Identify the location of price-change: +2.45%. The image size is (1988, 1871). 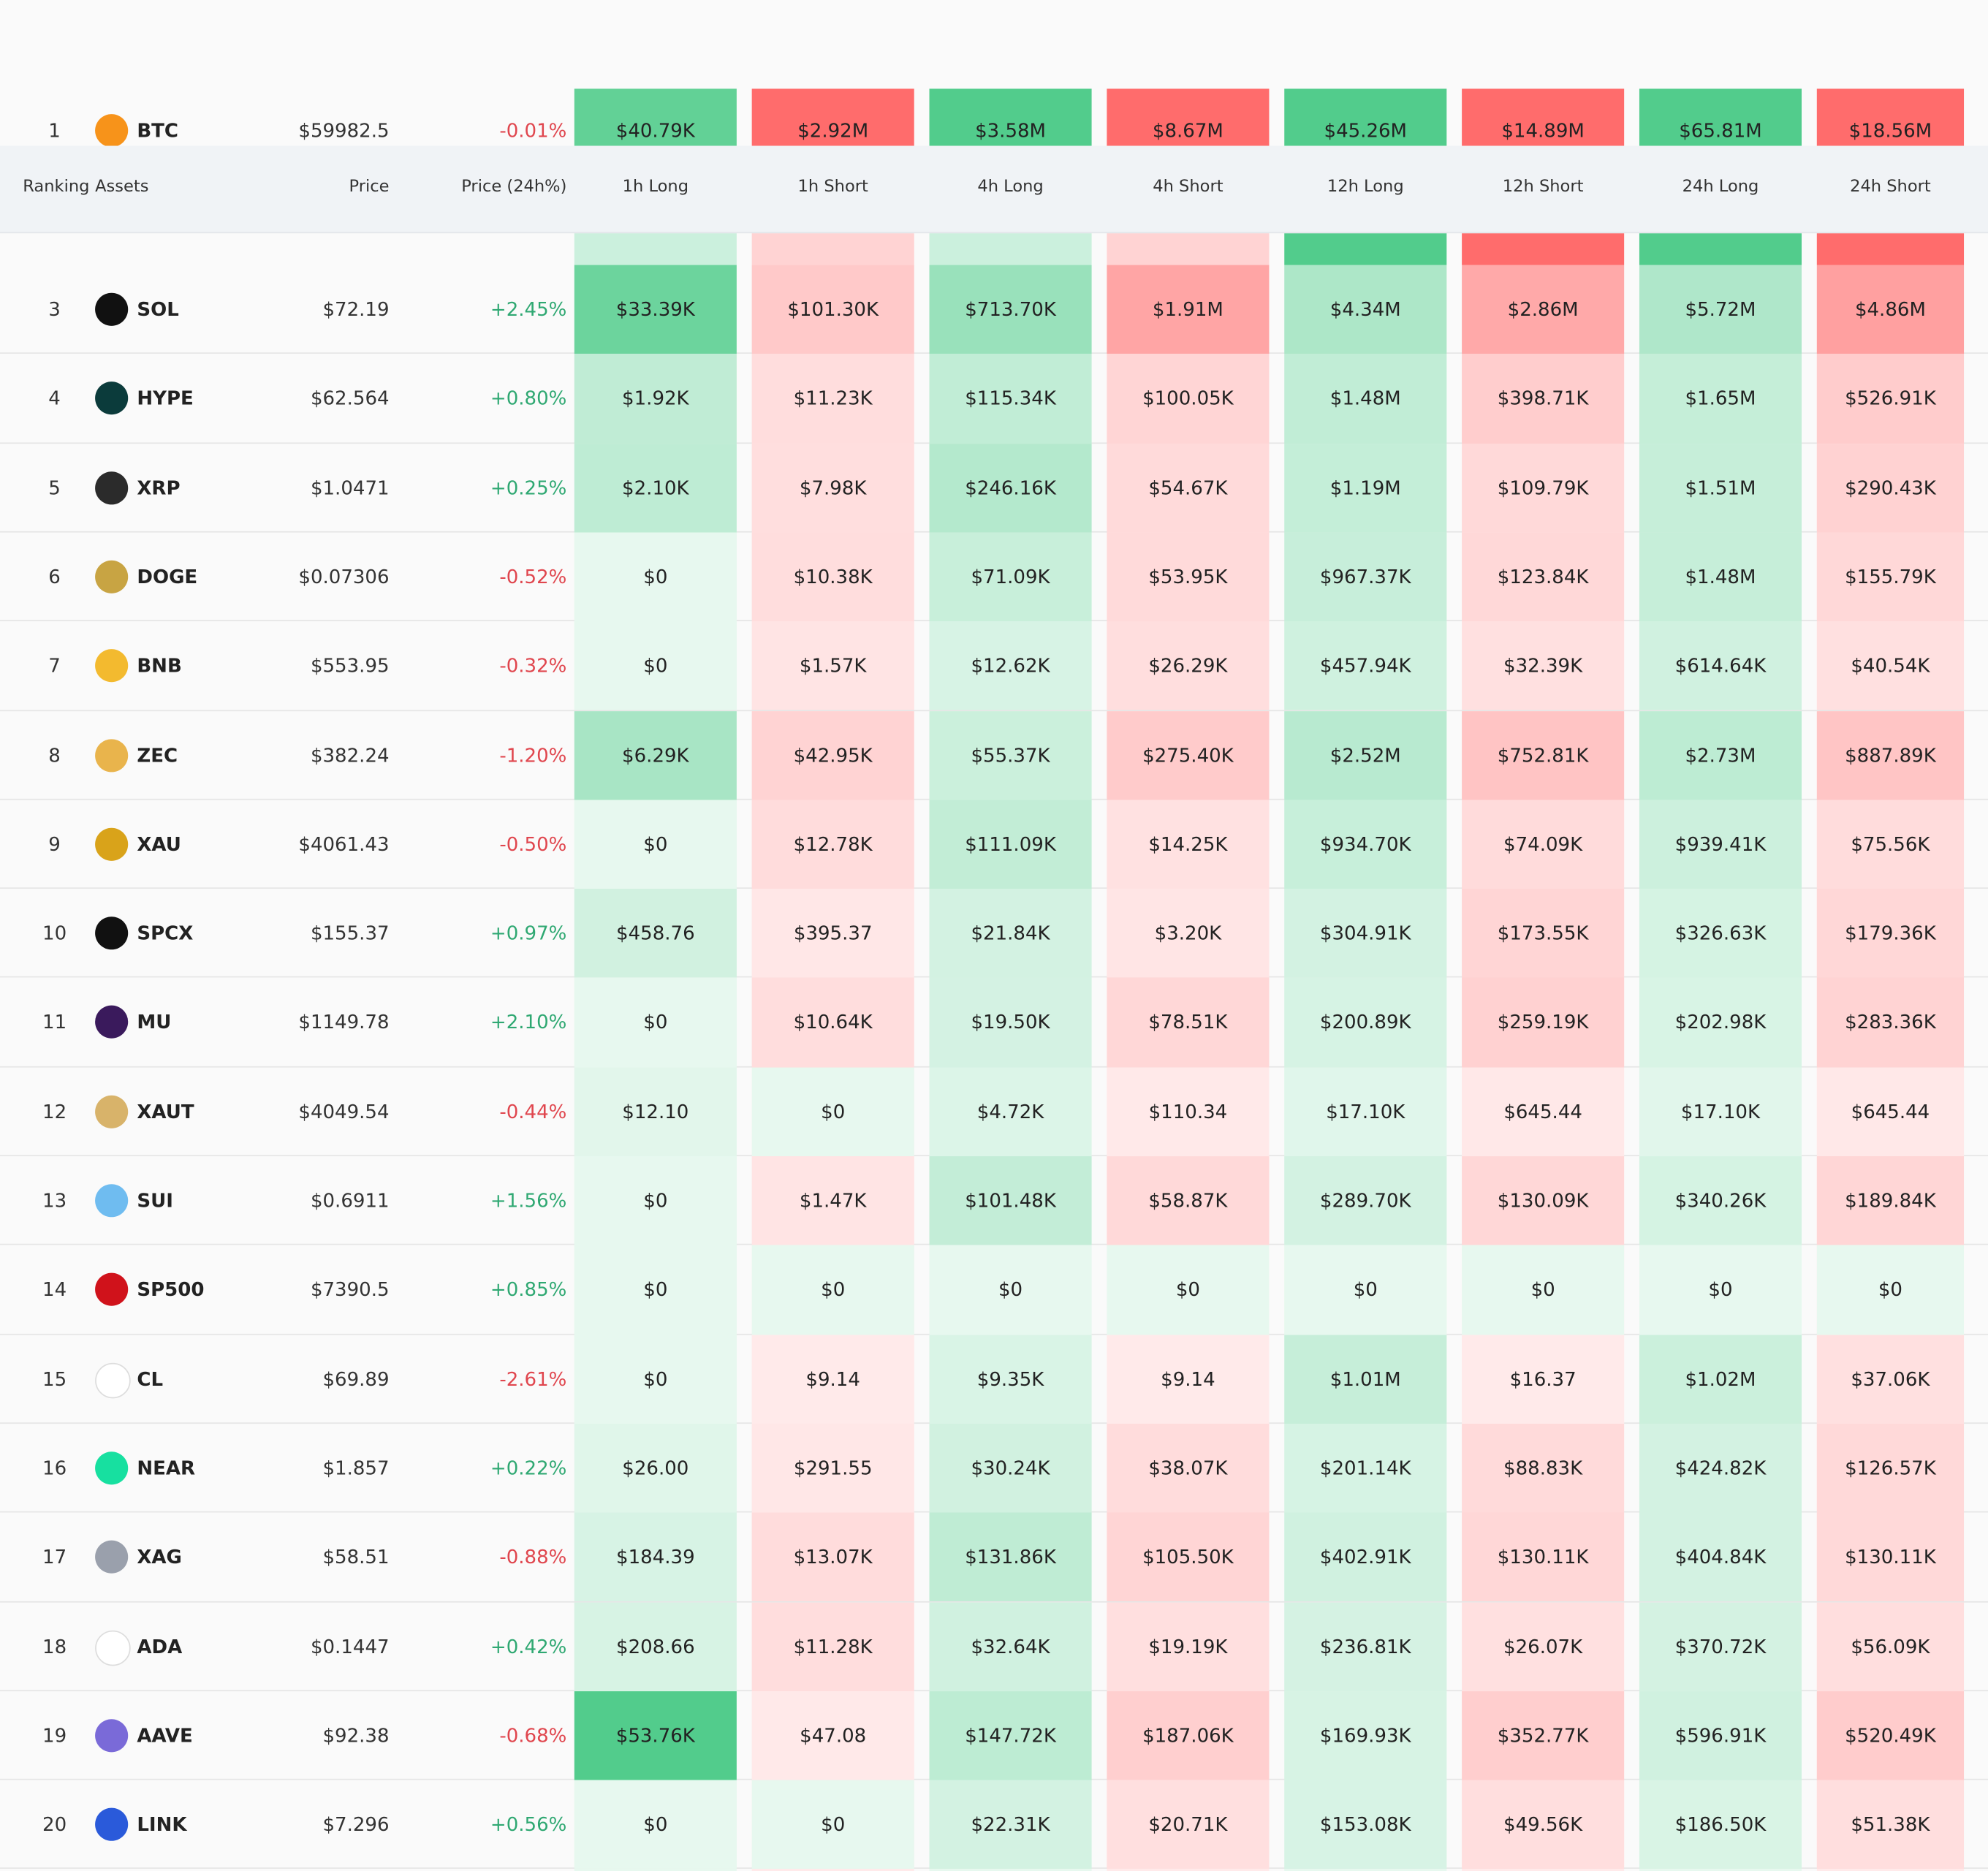
(528, 309).